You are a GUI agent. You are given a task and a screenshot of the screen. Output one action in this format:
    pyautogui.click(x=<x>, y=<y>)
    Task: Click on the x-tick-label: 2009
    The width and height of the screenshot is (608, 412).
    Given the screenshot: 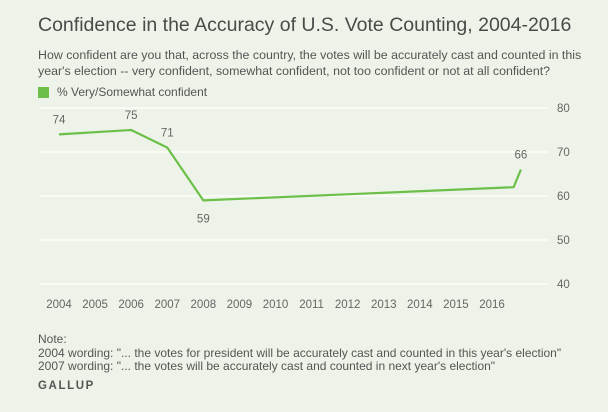 What is the action you would take?
    pyautogui.click(x=240, y=305)
    